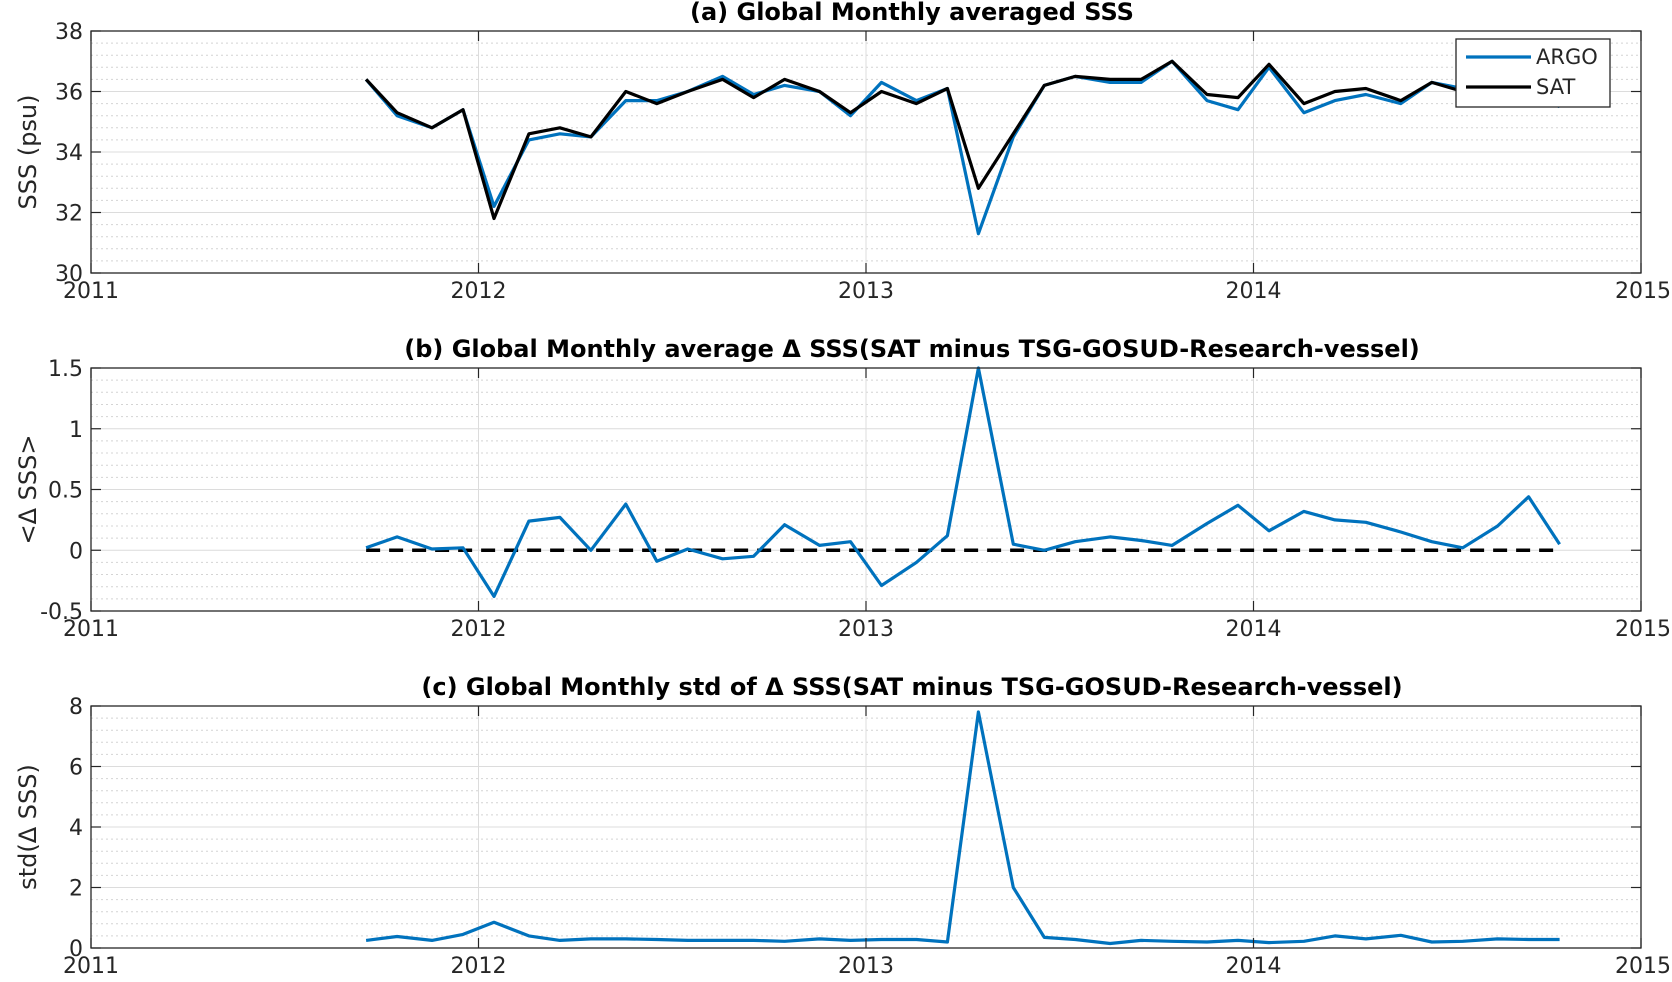 This screenshot has width=1672, height=982. What do you see at coordinates (76, 430) in the screenshot?
I see `y-tick-label: 1` at bounding box center [76, 430].